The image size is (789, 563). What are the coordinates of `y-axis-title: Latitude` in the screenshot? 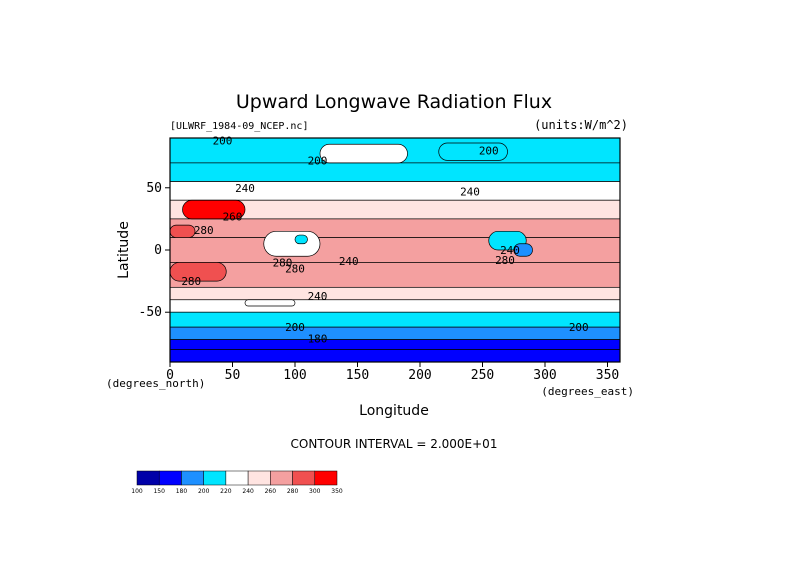 It's located at (124, 250).